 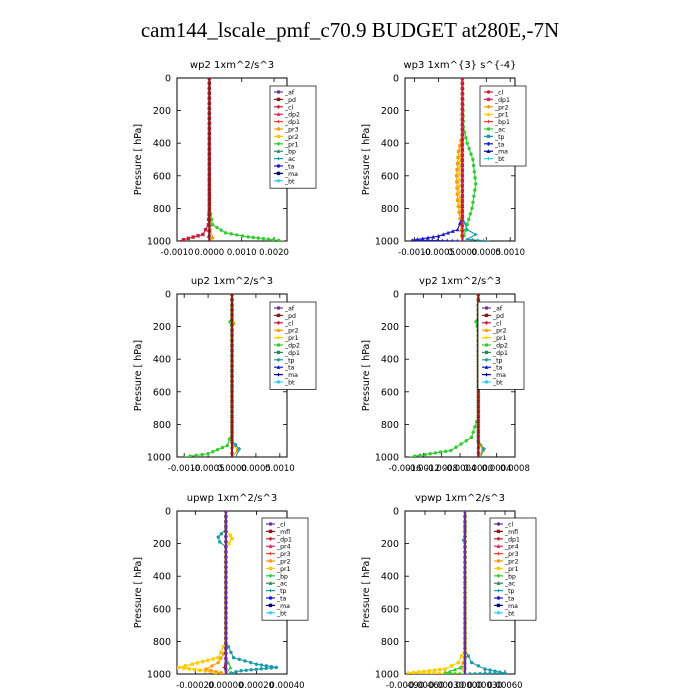 I want to click on x-tick-label: 0.0020, so click(x=274, y=253).